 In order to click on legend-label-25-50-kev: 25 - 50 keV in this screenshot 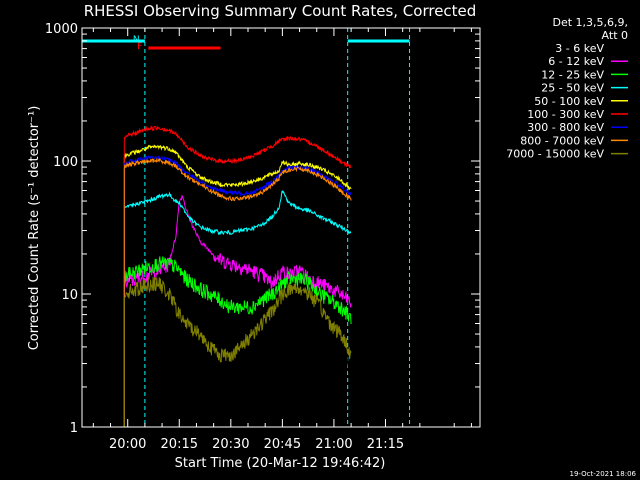, I will do `click(572, 88)`.